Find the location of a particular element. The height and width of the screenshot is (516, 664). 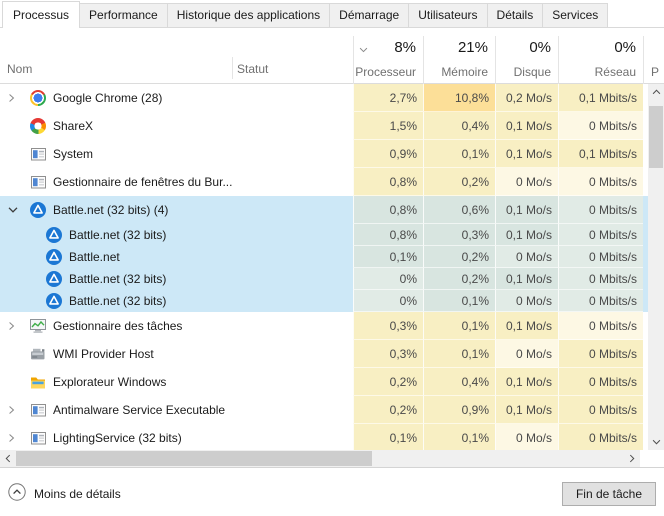

memory-value: 0,2% is located at coordinates (459, 257).